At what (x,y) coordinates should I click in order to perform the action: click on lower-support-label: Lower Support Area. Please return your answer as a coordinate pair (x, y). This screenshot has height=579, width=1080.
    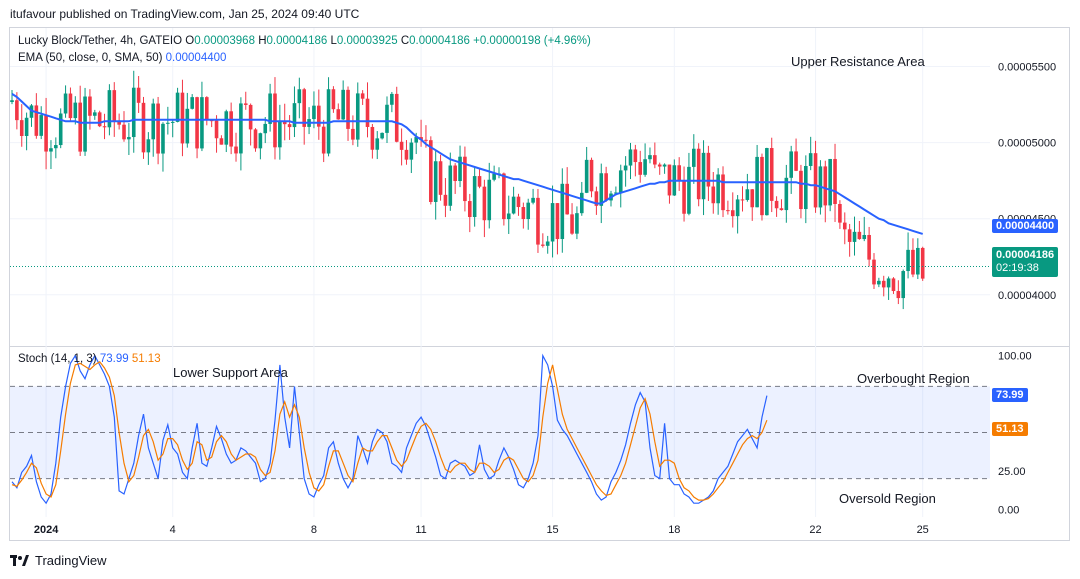
    Looking at the image, I should click on (230, 372).